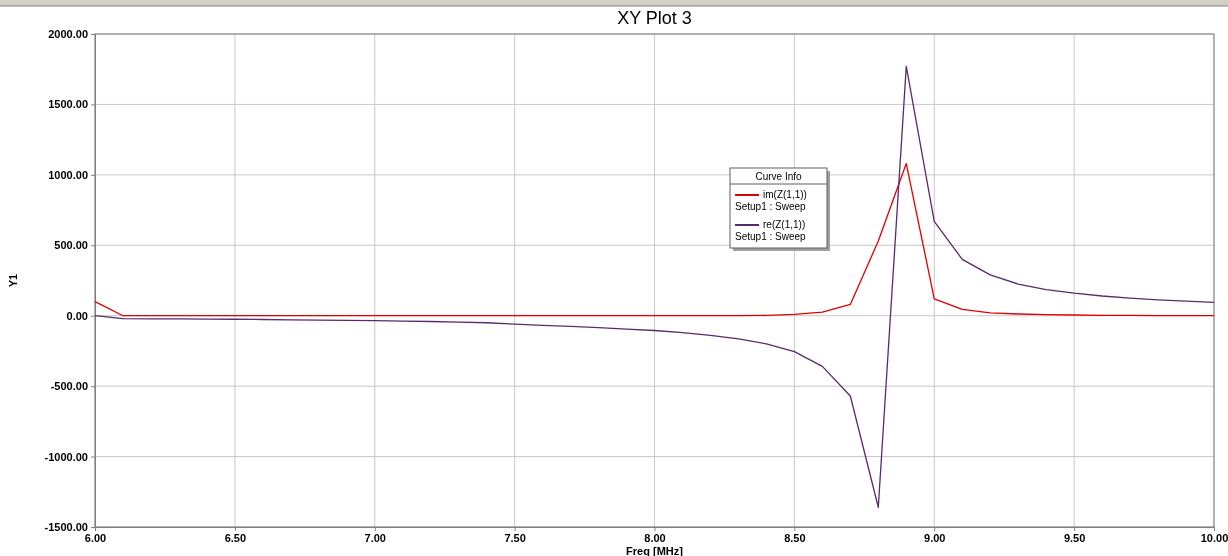 The width and height of the screenshot is (1228, 556). I want to click on x-tick-label: 9.50, so click(1074, 537).